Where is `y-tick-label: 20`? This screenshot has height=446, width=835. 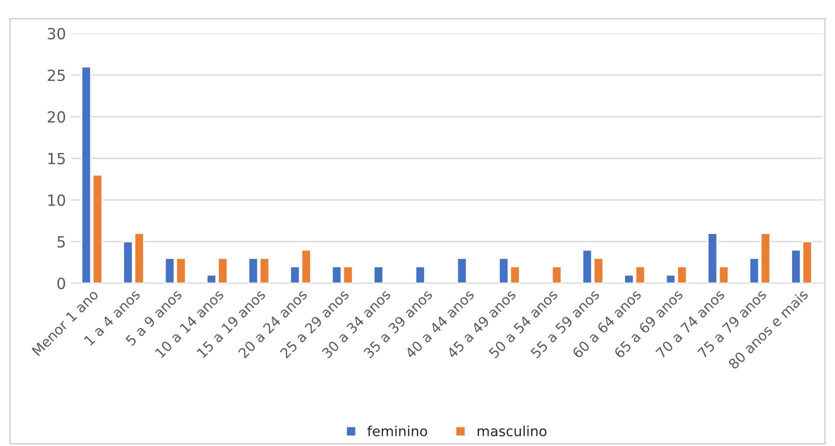 y-tick-label: 20 is located at coordinates (57, 117).